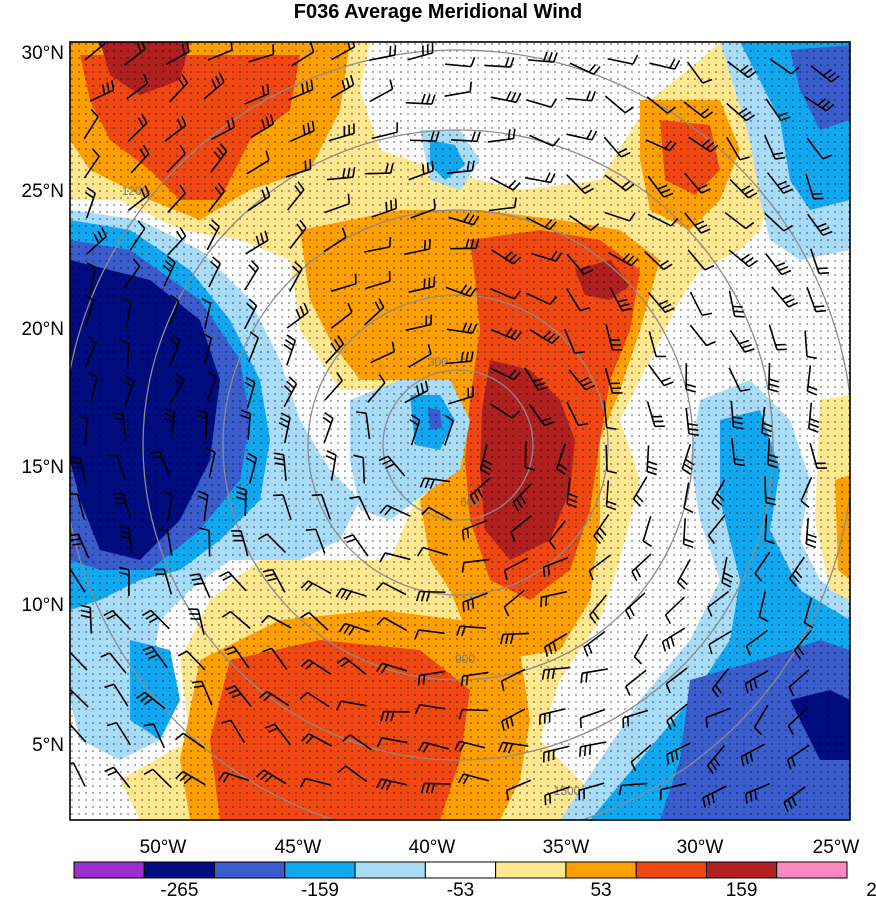 This screenshot has height=900, width=876. What do you see at coordinates (567, 791) in the screenshot?
I see `range-ring-label: 1500` at bounding box center [567, 791].